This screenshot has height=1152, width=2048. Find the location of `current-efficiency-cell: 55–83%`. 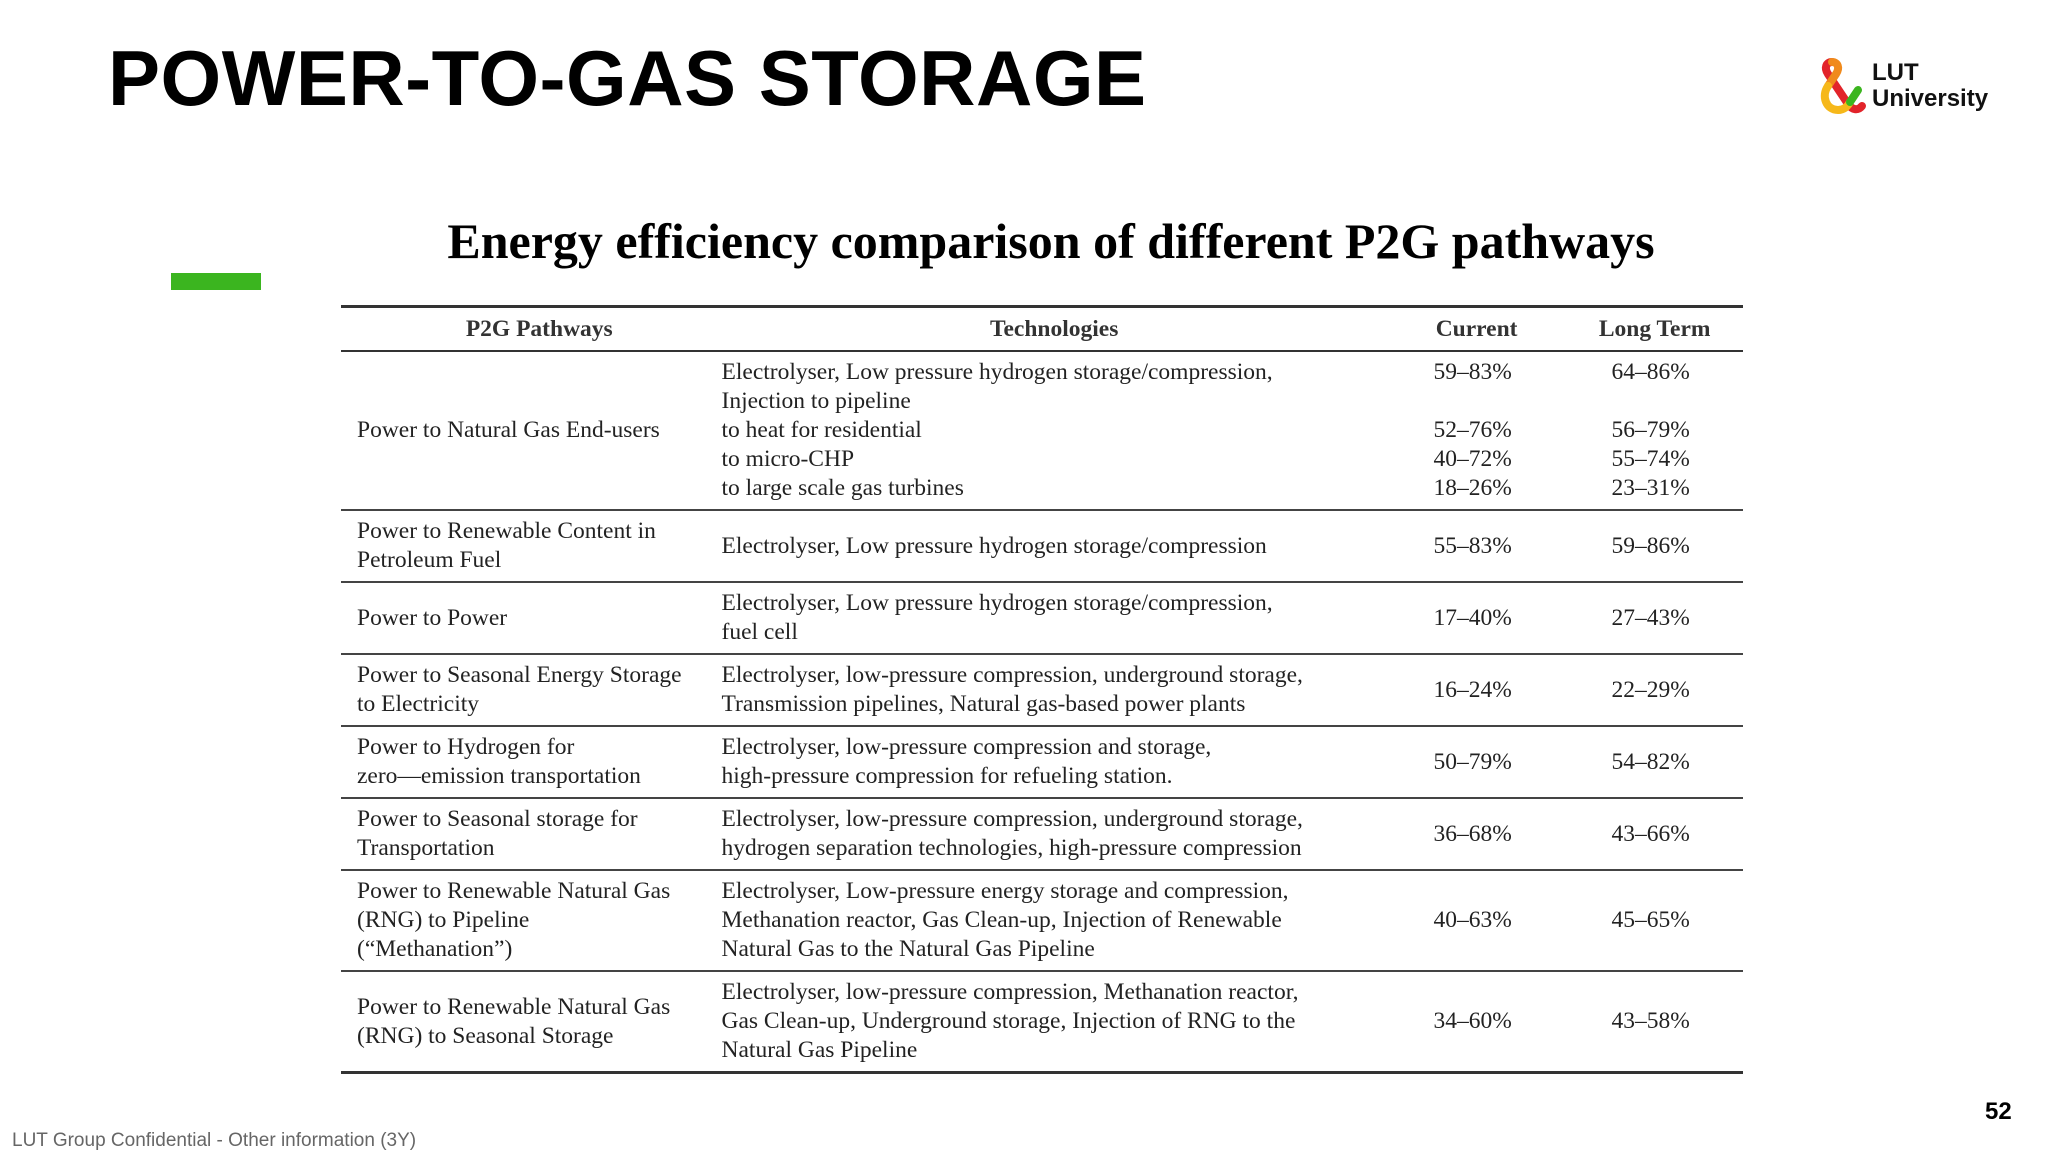

current-efficiency-cell: 55–83% is located at coordinates (1477, 546).